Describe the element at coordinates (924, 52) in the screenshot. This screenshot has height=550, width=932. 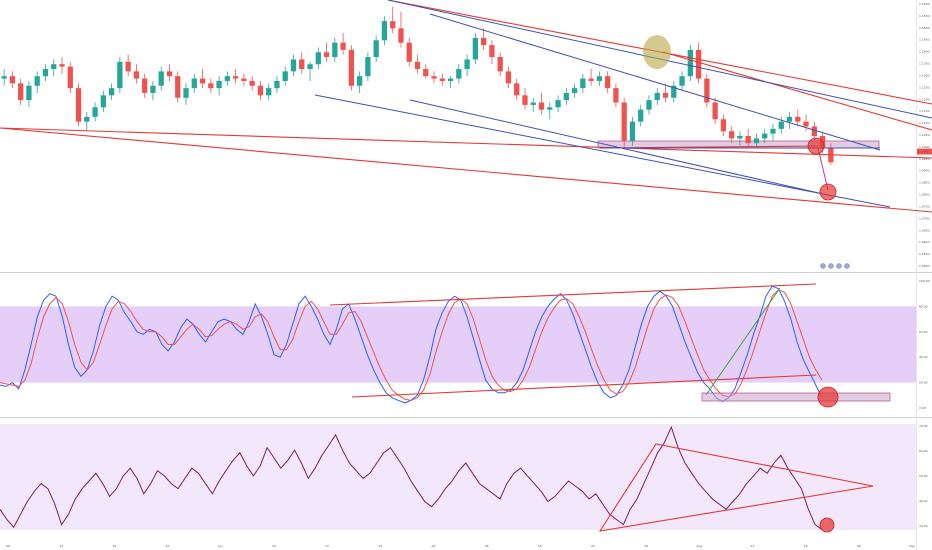
I see `price-tick-label: 1.1400` at that location.